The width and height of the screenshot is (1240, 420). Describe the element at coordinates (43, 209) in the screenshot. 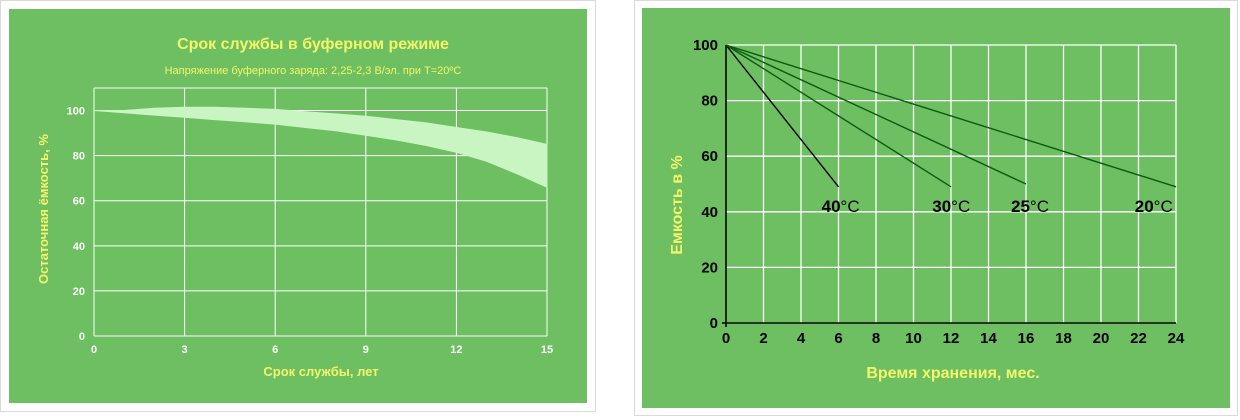

I see `left-y-axis-label: Остаточная ёмкость, %` at that location.